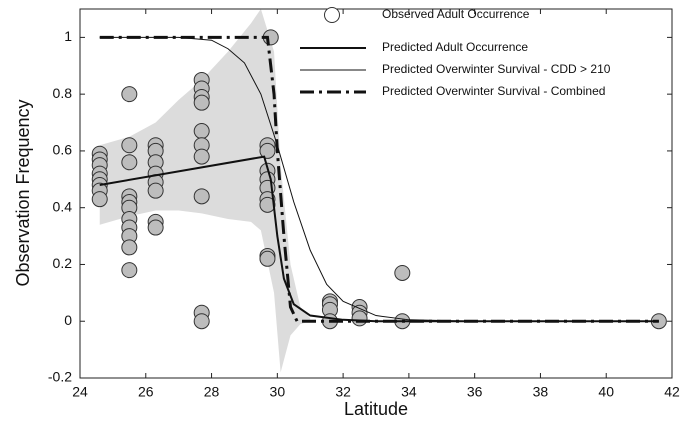 The image size is (693, 430). Describe the element at coordinates (493, 91) in the screenshot. I see `legend-label: Predicted Overwinter Survival - Combined` at that location.